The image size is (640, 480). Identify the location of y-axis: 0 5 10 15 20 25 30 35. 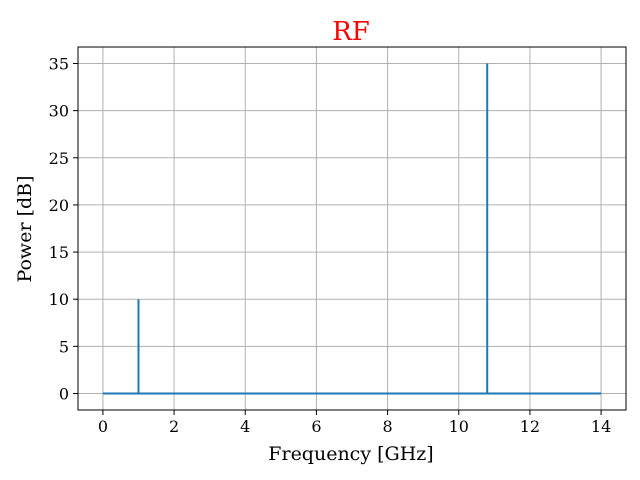
(63, 229).